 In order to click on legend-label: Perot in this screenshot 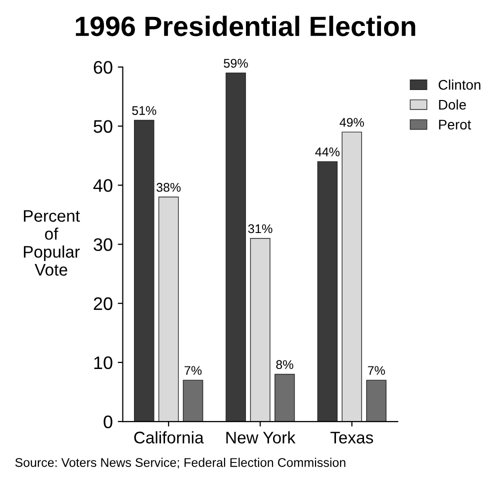, I will do `click(455, 125)`.